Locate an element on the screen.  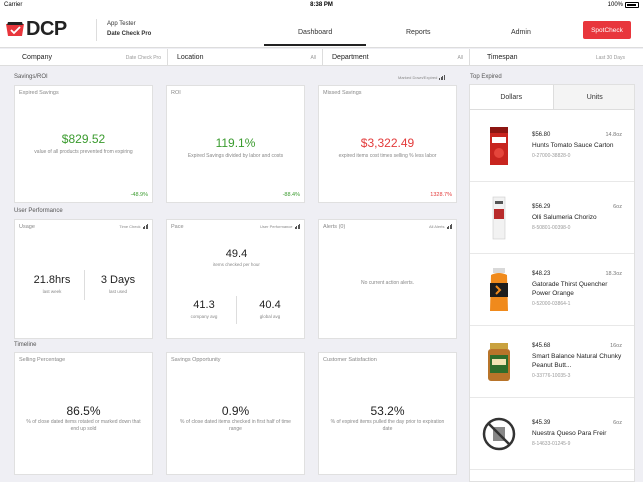
company-filter: Company Date Check Pro is located at coordinates (91, 57).